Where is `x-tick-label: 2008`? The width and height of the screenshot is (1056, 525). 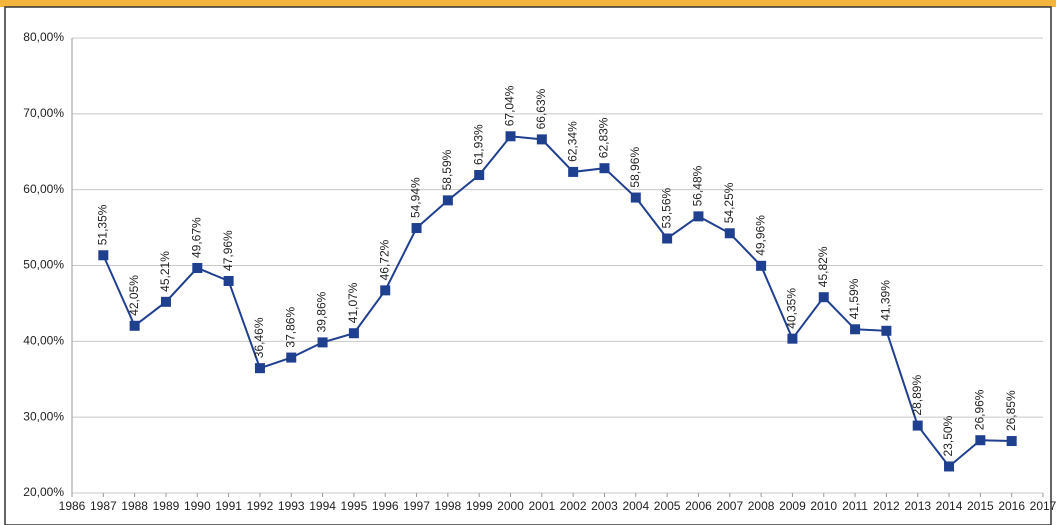
x-tick-label: 2008 is located at coordinates (761, 506).